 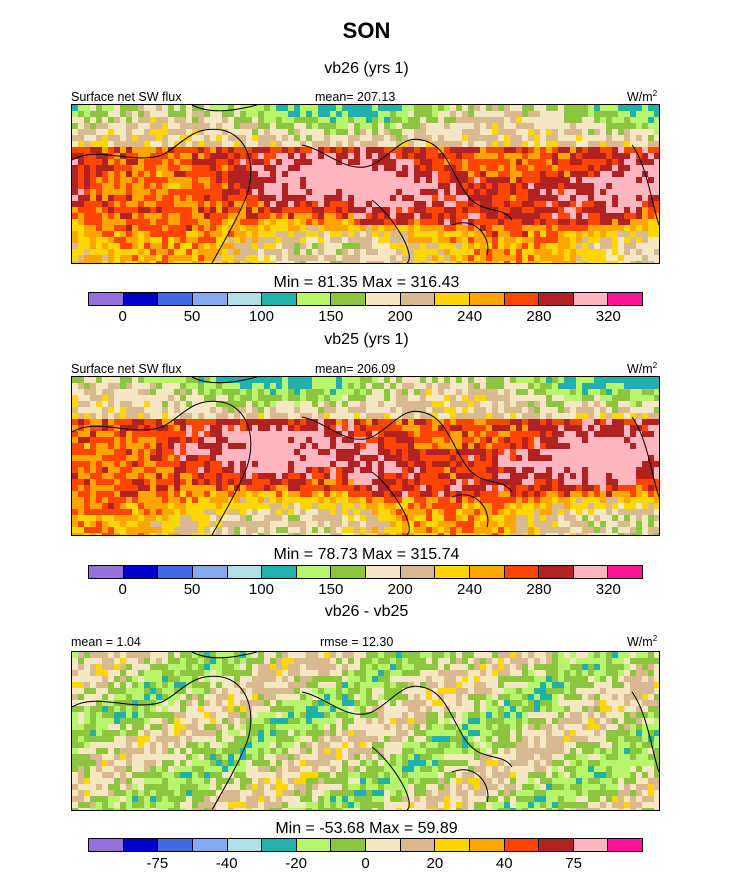 What do you see at coordinates (106, 642) in the screenshot?
I see `panel-3-mean-label: mean = 1.04` at bounding box center [106, 642].